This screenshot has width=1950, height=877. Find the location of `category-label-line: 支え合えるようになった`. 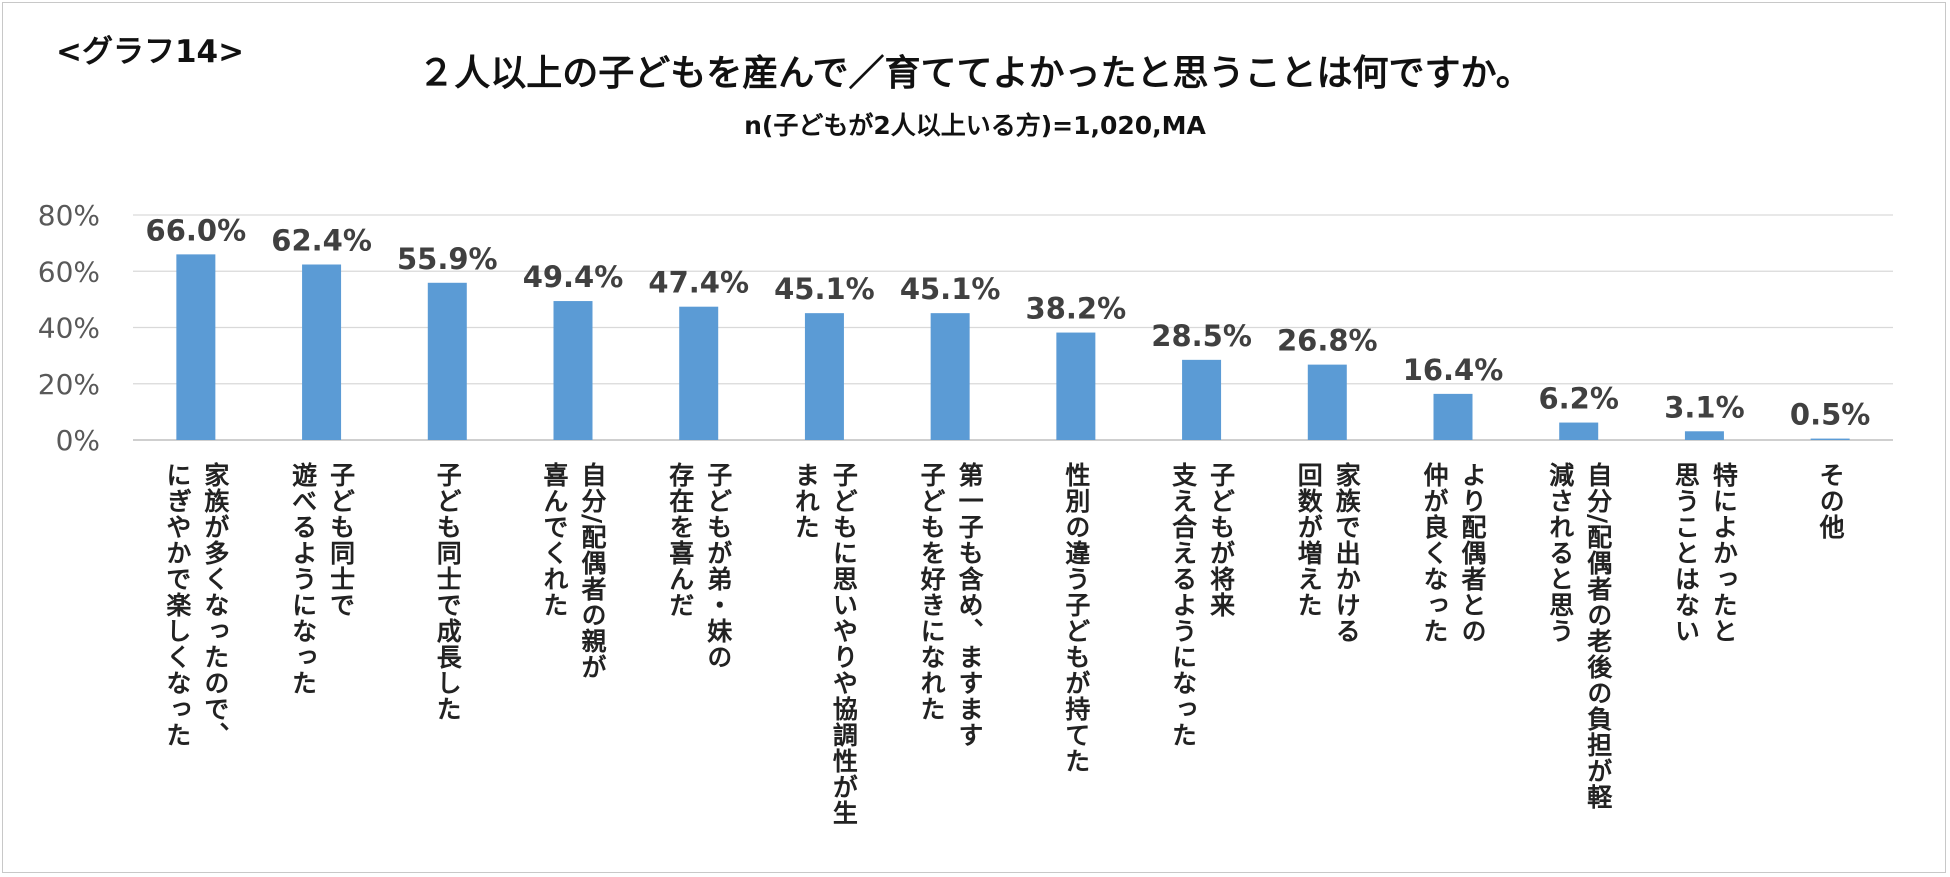

category-label-line: 支え合えるようになった is located at coordinates (1183, 605).